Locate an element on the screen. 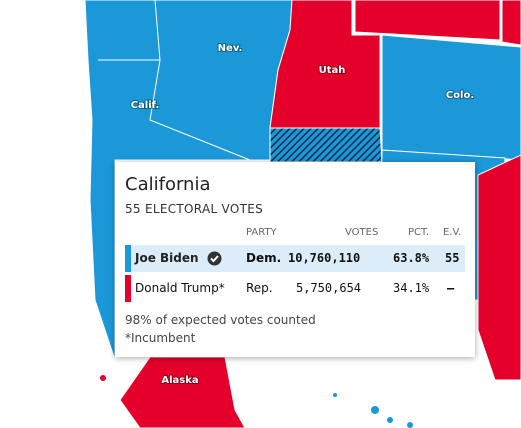 The height and width of the screenshot is (428, 521). party: Dem. is located at coordinates (264, 258).